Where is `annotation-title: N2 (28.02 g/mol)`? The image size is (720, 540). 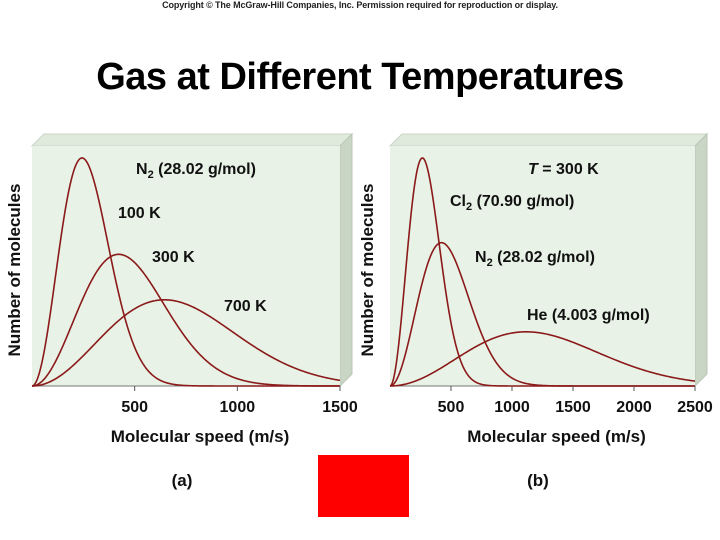
annotation-title: N2 (28.02 g/mol) is located at coordinates (196, 171).